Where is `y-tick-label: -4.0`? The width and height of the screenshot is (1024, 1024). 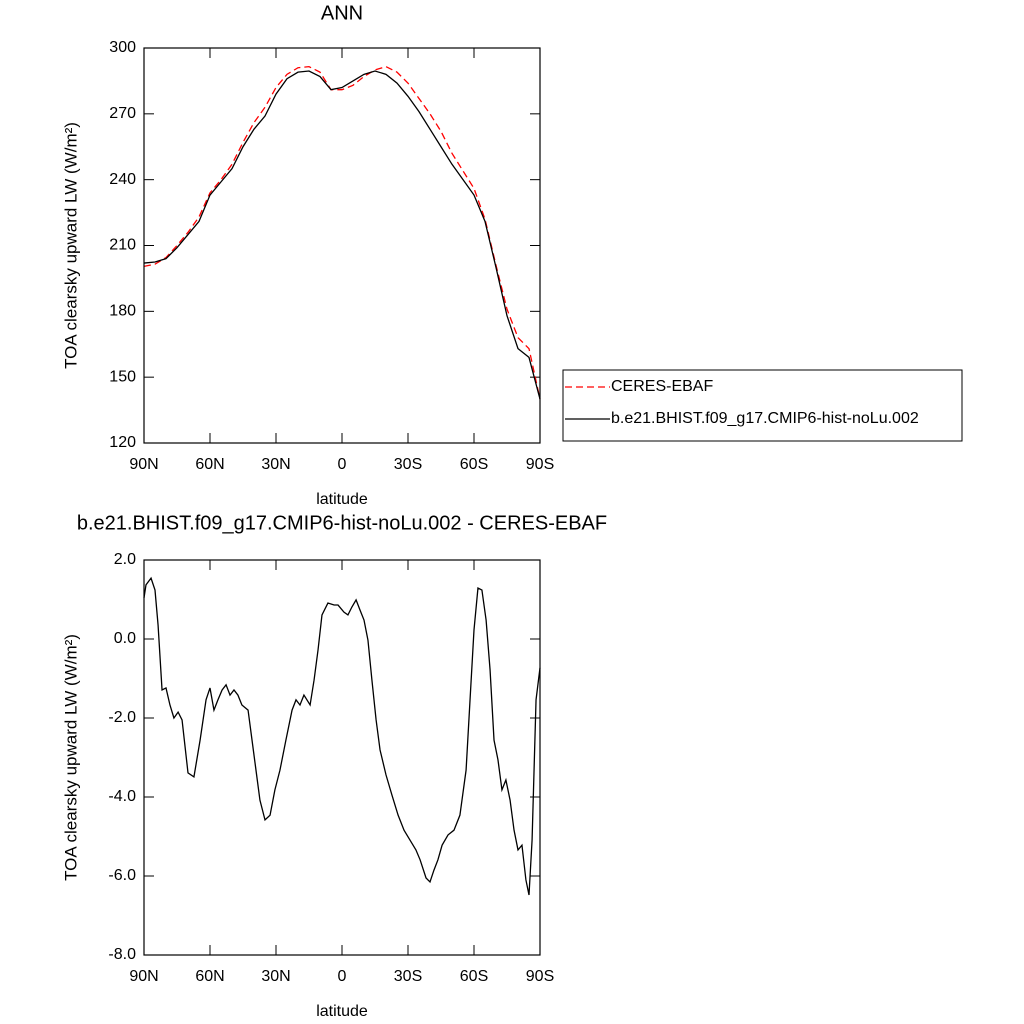 y-tick-label: -4.0 is located at coordinates (122, 796).